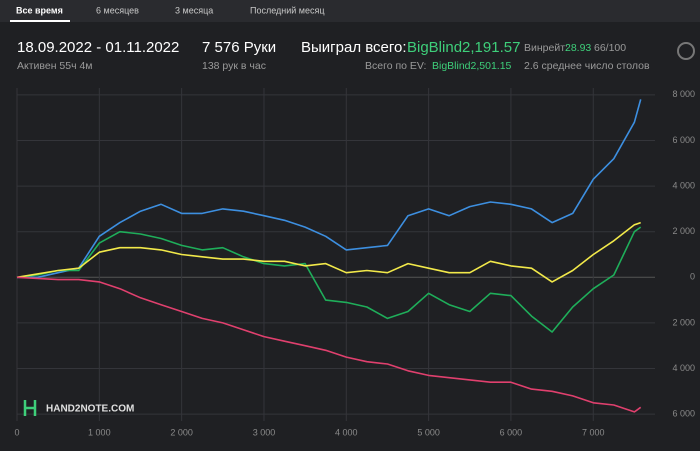 Image resolution: width=700 pixels, height=451 pixels. What do you see at coordinates (686, 51) in the screenshot?
I see `settings-icon` at bounding box center [686, 51].